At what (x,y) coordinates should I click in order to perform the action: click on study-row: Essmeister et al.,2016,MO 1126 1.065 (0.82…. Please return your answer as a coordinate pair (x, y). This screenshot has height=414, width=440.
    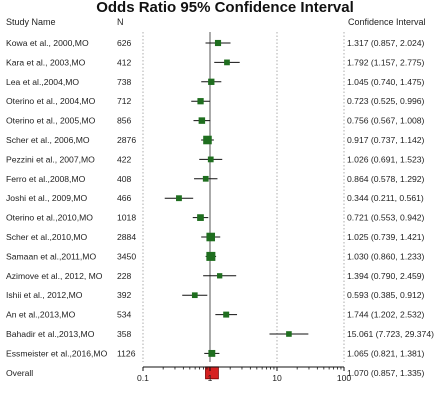
    Looking at the image, I should click on (215, 353).